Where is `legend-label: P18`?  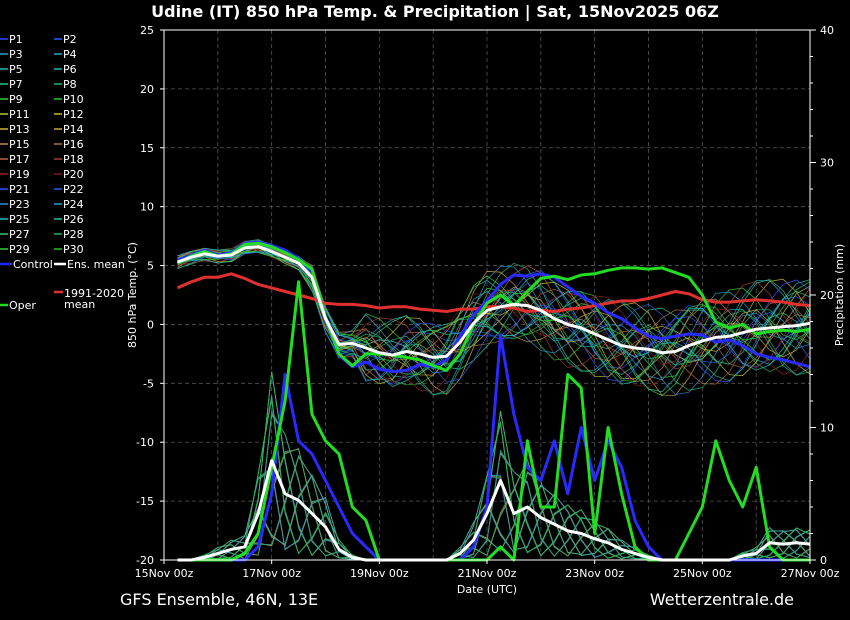 legend-label: P18 is located at coordinates (73, 159).